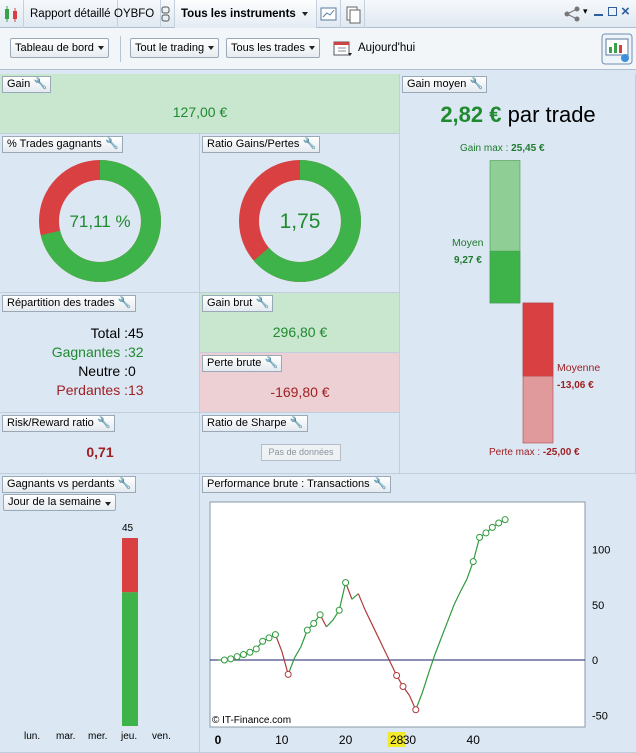 The width and height of the screenshot is (636, 753). What do you see at coordinates (585, 11) in the screenshot?
I see `dropdown-arrow-icon: ▾` at bounding box center [585, 11].